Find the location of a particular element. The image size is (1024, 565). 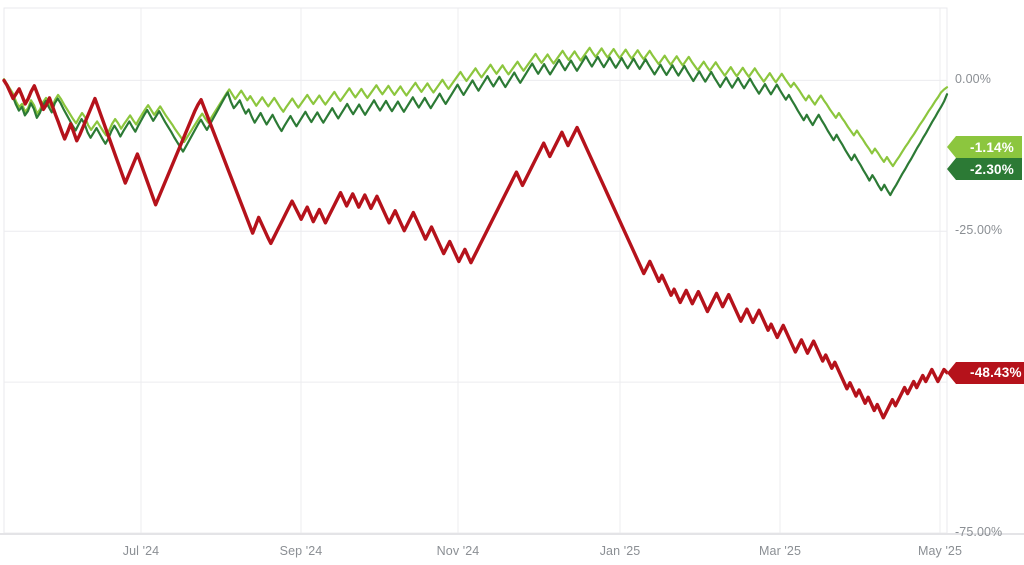

y-axis-tick-label: 0.00% is located at coordinates (973, 79).